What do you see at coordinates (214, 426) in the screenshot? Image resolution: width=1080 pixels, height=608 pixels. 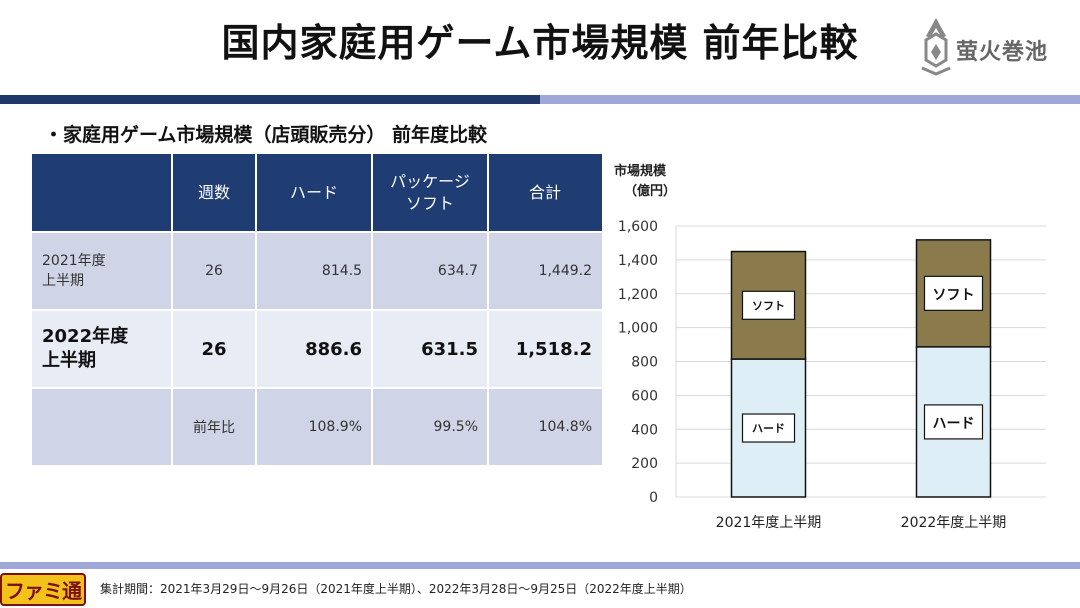 I see `table-cell-yoy-label: 前年比` at bounding box center [214, 426].